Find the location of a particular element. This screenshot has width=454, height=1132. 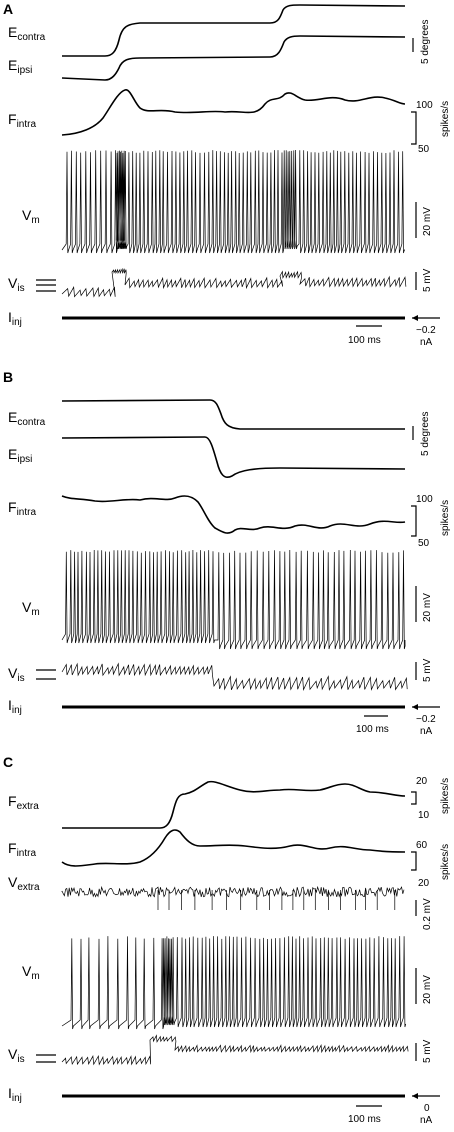

scale-label-v-extra: 0.2 mV is located at coordinates (427, 914).